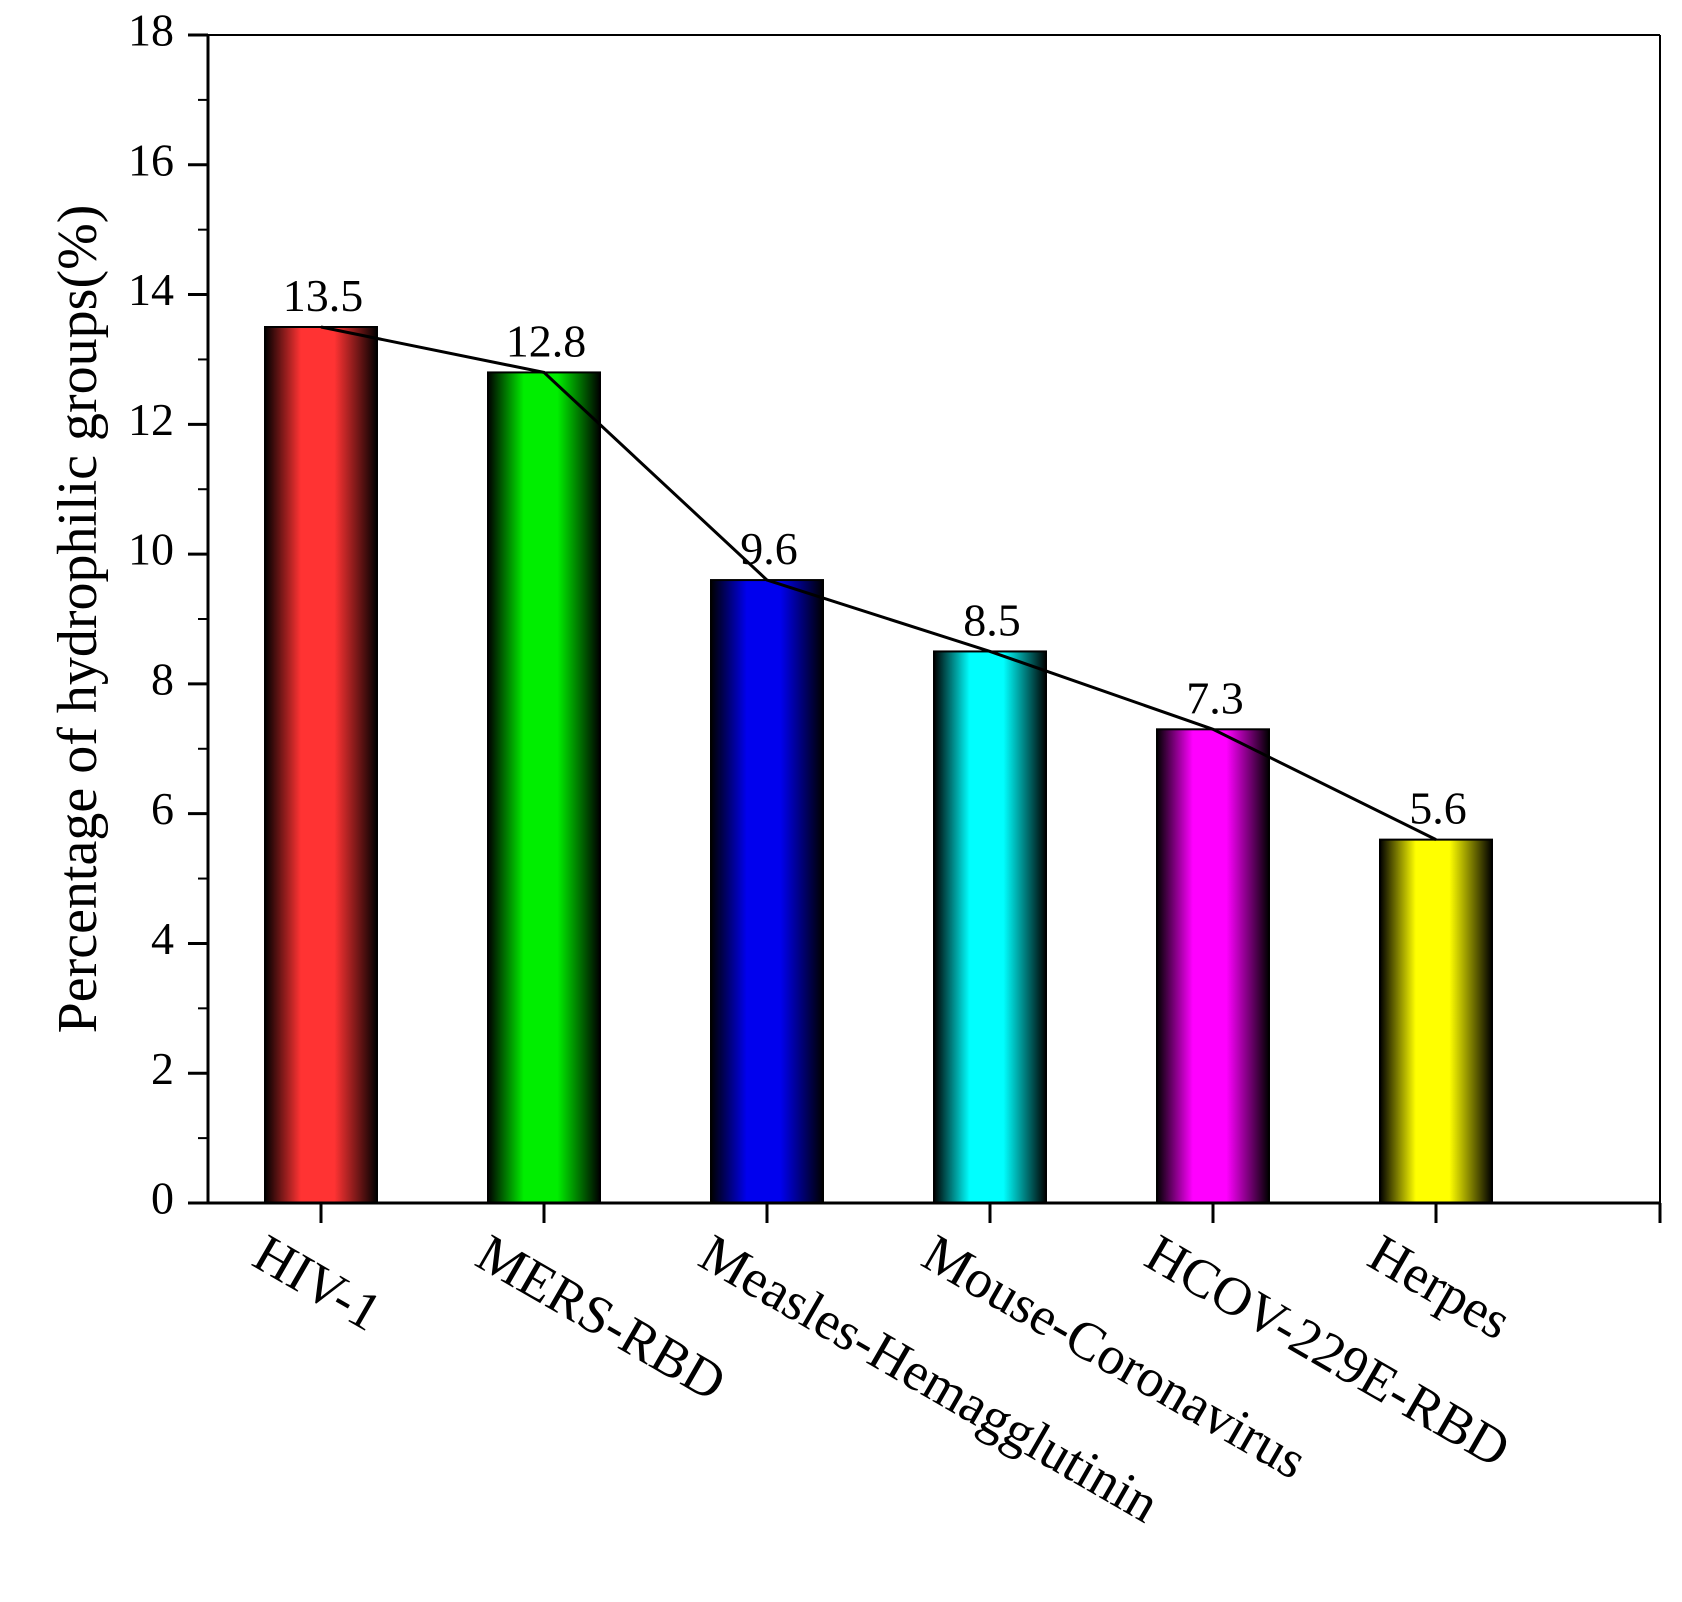  What do you see at coordinates (151, 289) in the screenshot?
I see `y-tick-label: 14` at bounding box center [151, 289].